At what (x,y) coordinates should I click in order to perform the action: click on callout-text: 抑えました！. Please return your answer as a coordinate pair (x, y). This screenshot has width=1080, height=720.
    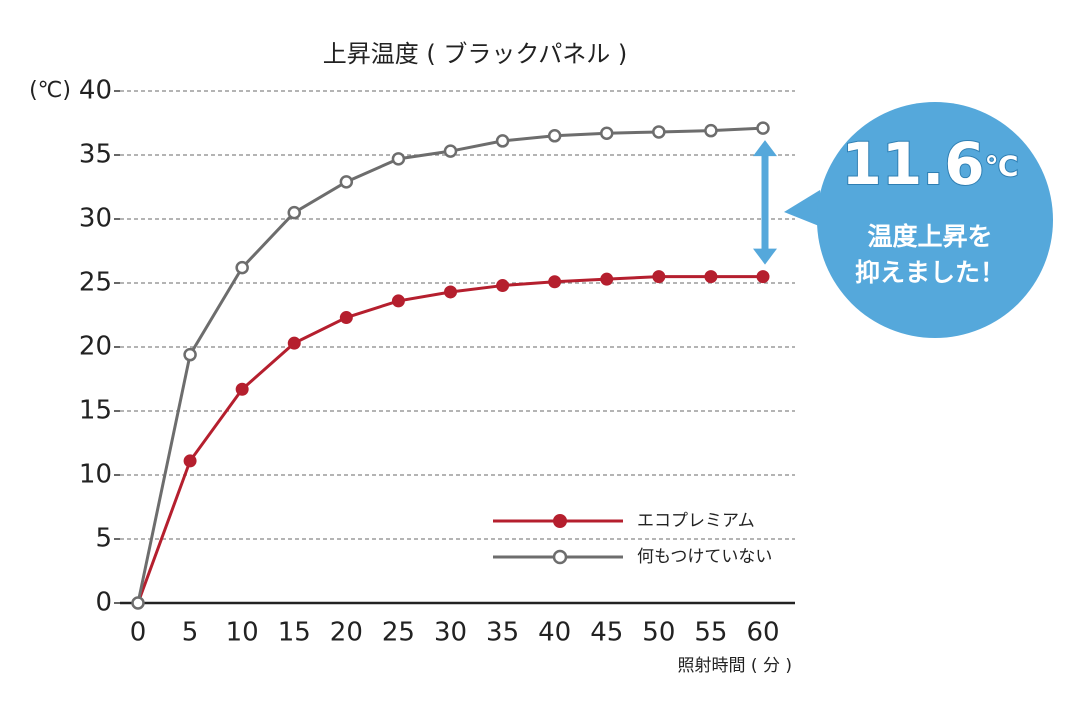
    Looking at the image, I should click on (930, 272).